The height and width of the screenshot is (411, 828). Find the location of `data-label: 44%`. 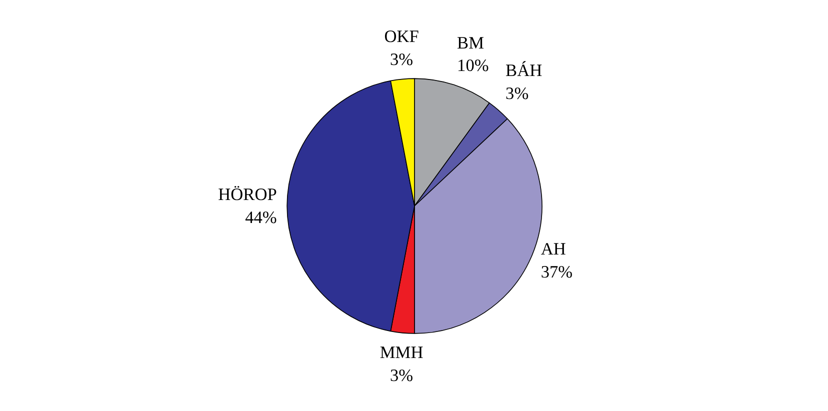

data-label: 44% is located at coordinates (261, 217).